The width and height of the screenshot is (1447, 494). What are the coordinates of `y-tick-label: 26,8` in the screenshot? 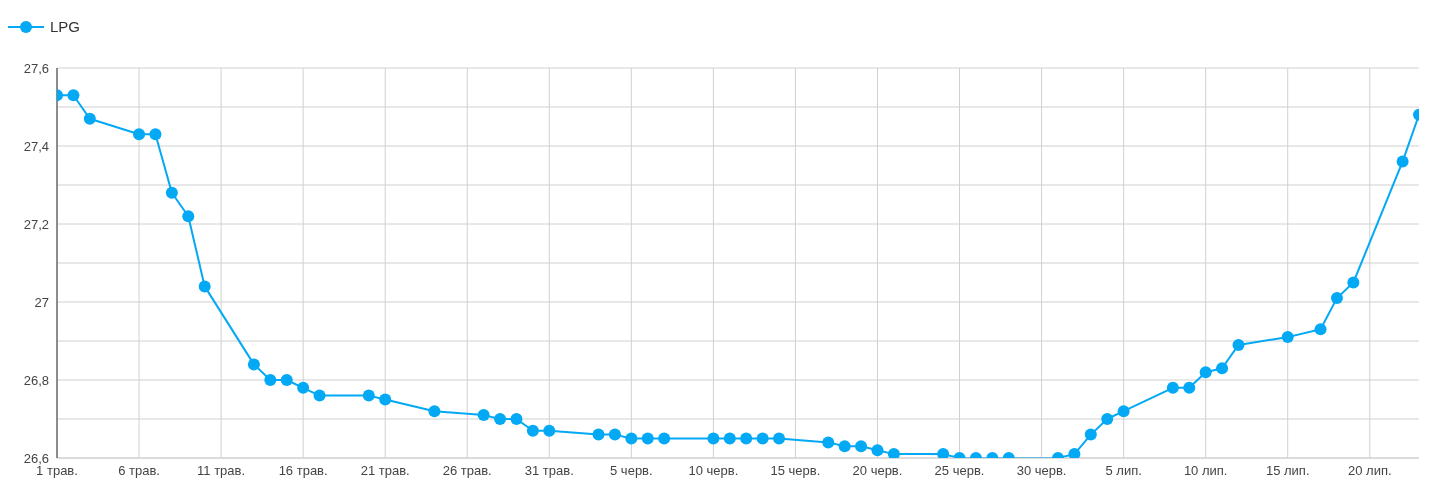 It's located at (36, 380).